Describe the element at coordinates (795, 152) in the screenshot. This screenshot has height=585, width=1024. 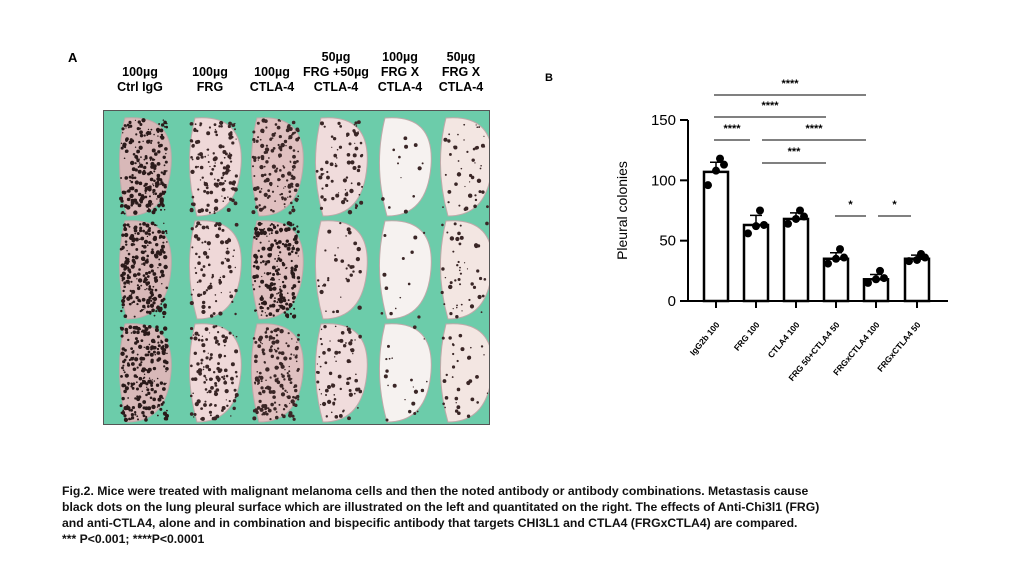
I see `significance-label: ***` at that location.